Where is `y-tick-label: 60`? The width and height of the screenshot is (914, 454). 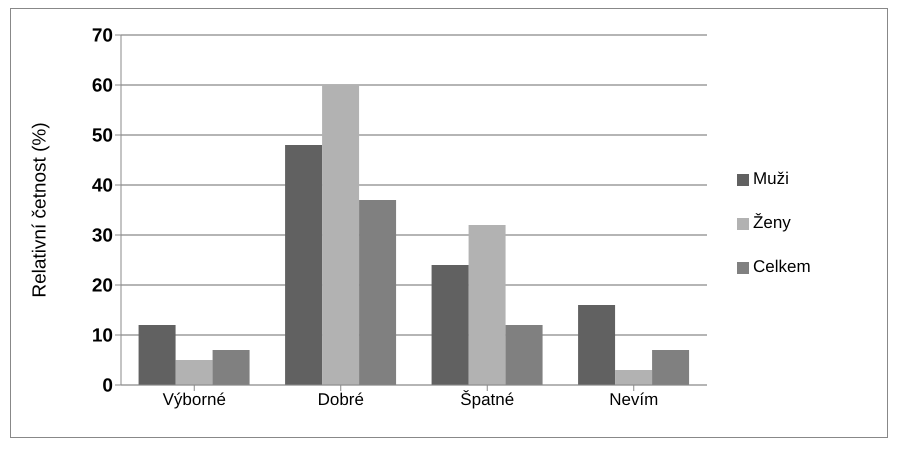
y-tick-label: 60 is located at coordinates (102, 86).